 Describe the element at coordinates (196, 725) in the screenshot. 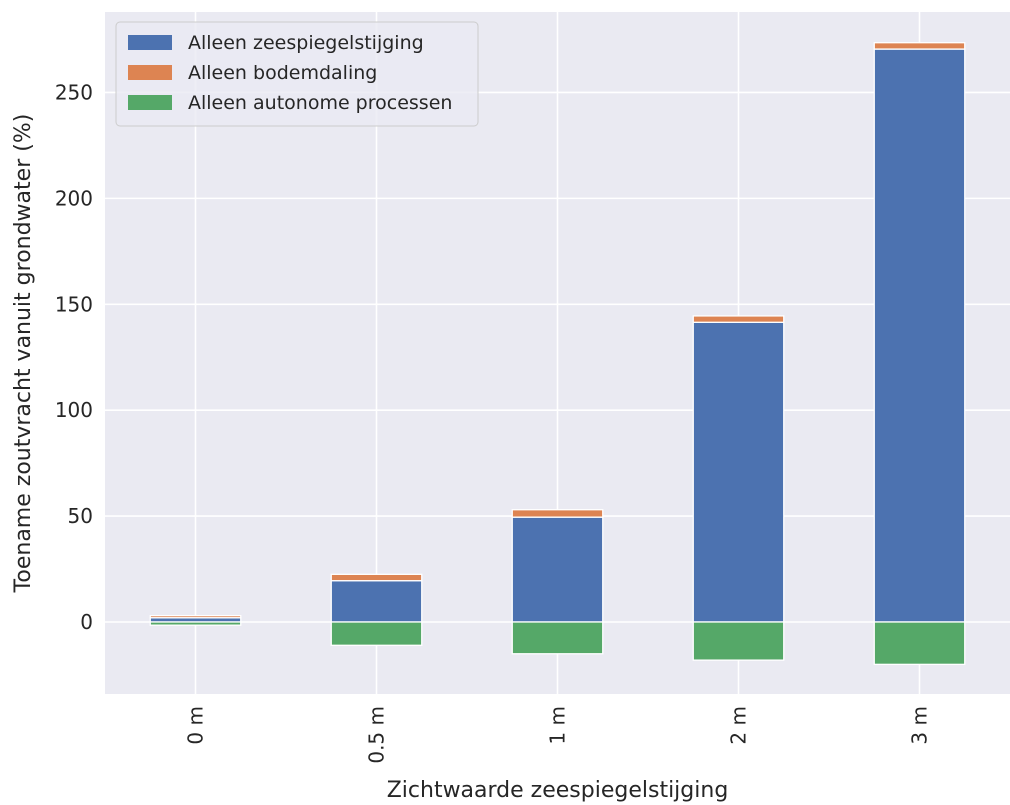

I see `x-tick-label: 0 m` at that location.